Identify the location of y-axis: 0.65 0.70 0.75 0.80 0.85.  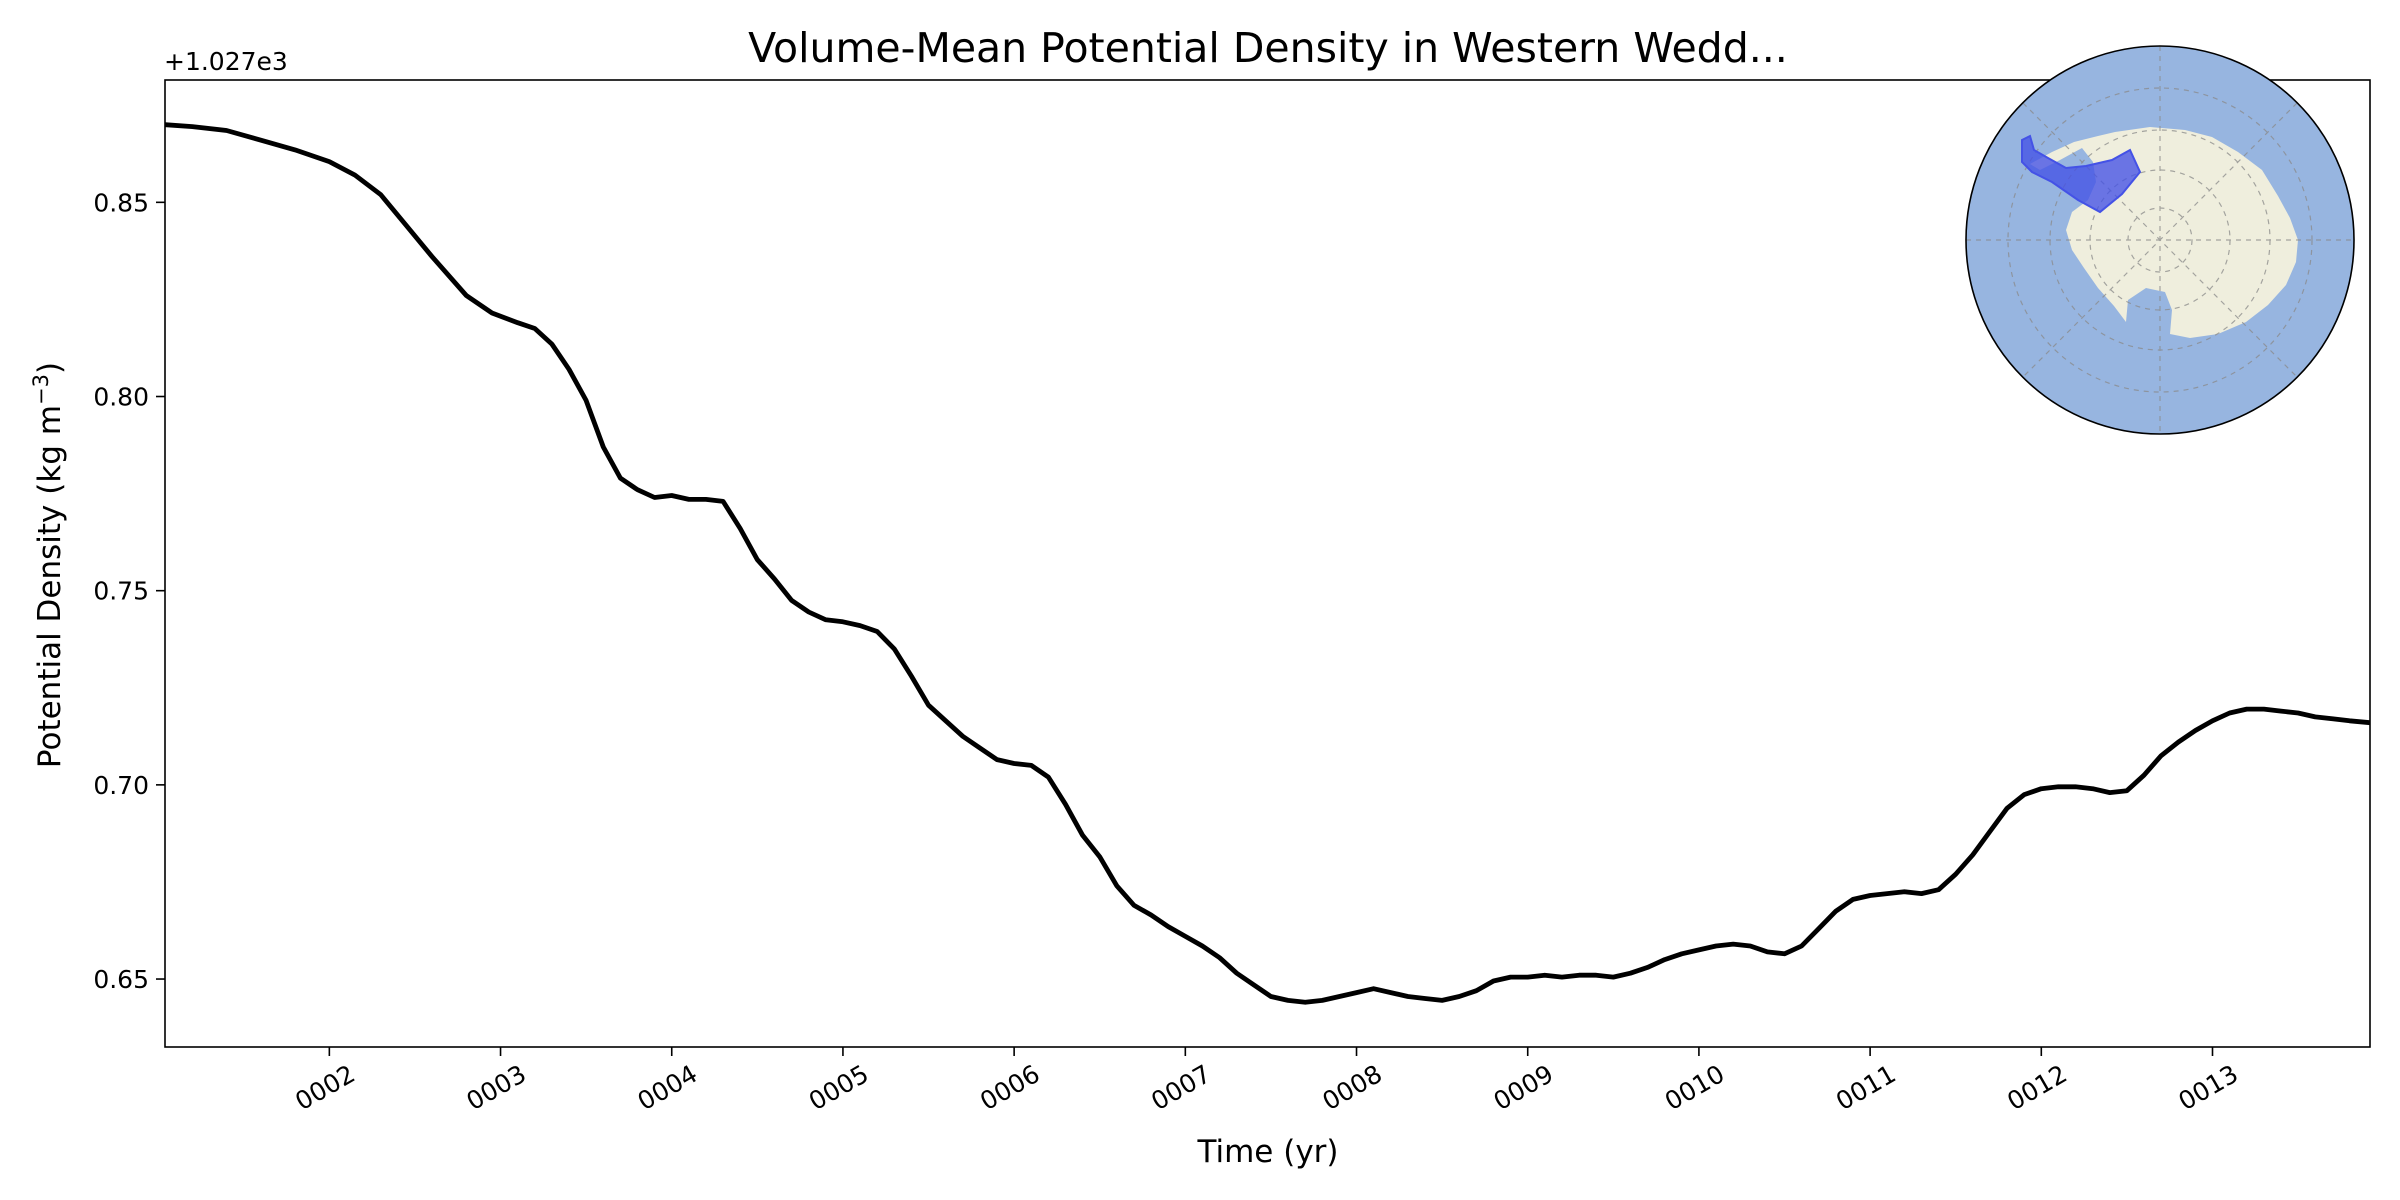
(129, 591).